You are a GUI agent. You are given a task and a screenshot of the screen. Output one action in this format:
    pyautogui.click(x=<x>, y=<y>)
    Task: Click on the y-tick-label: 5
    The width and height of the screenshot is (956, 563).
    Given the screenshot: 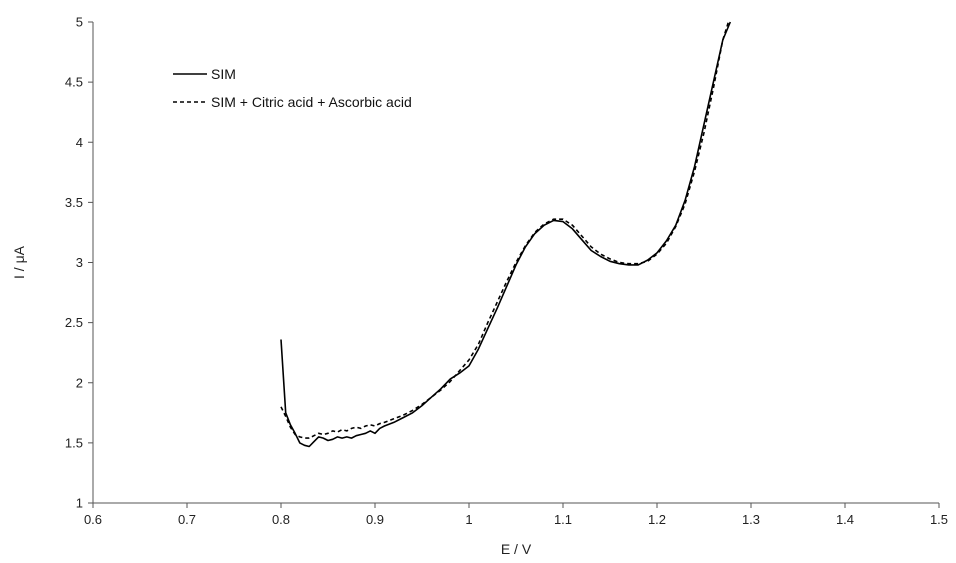 What is the action you would take?
    pyautogui.click(x=79, y=22)
    